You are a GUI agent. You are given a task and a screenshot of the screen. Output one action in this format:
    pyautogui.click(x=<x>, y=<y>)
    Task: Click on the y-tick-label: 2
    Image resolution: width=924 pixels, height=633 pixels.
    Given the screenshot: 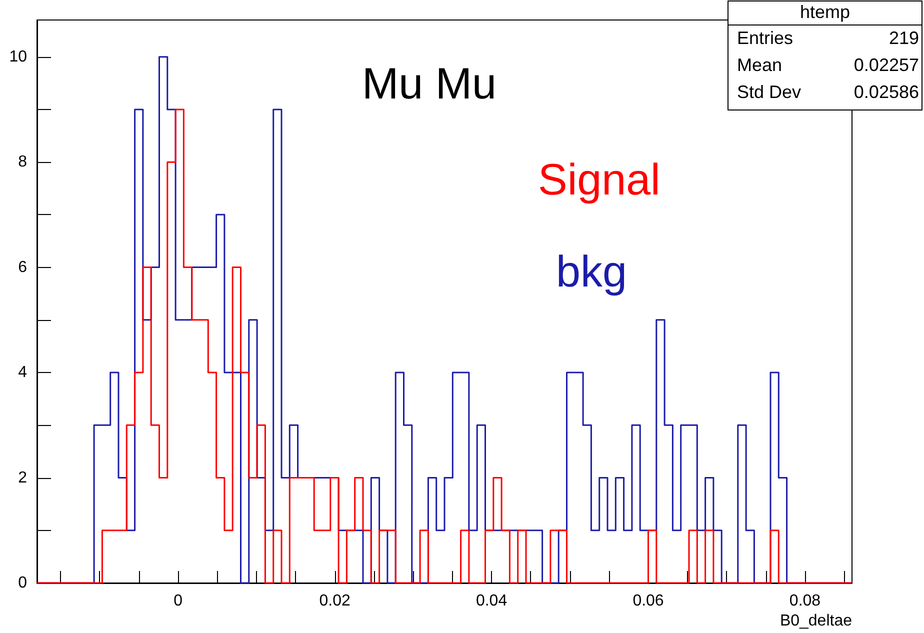 What is the action you would take?
    pyautogui.click(x=23, y=477)
    